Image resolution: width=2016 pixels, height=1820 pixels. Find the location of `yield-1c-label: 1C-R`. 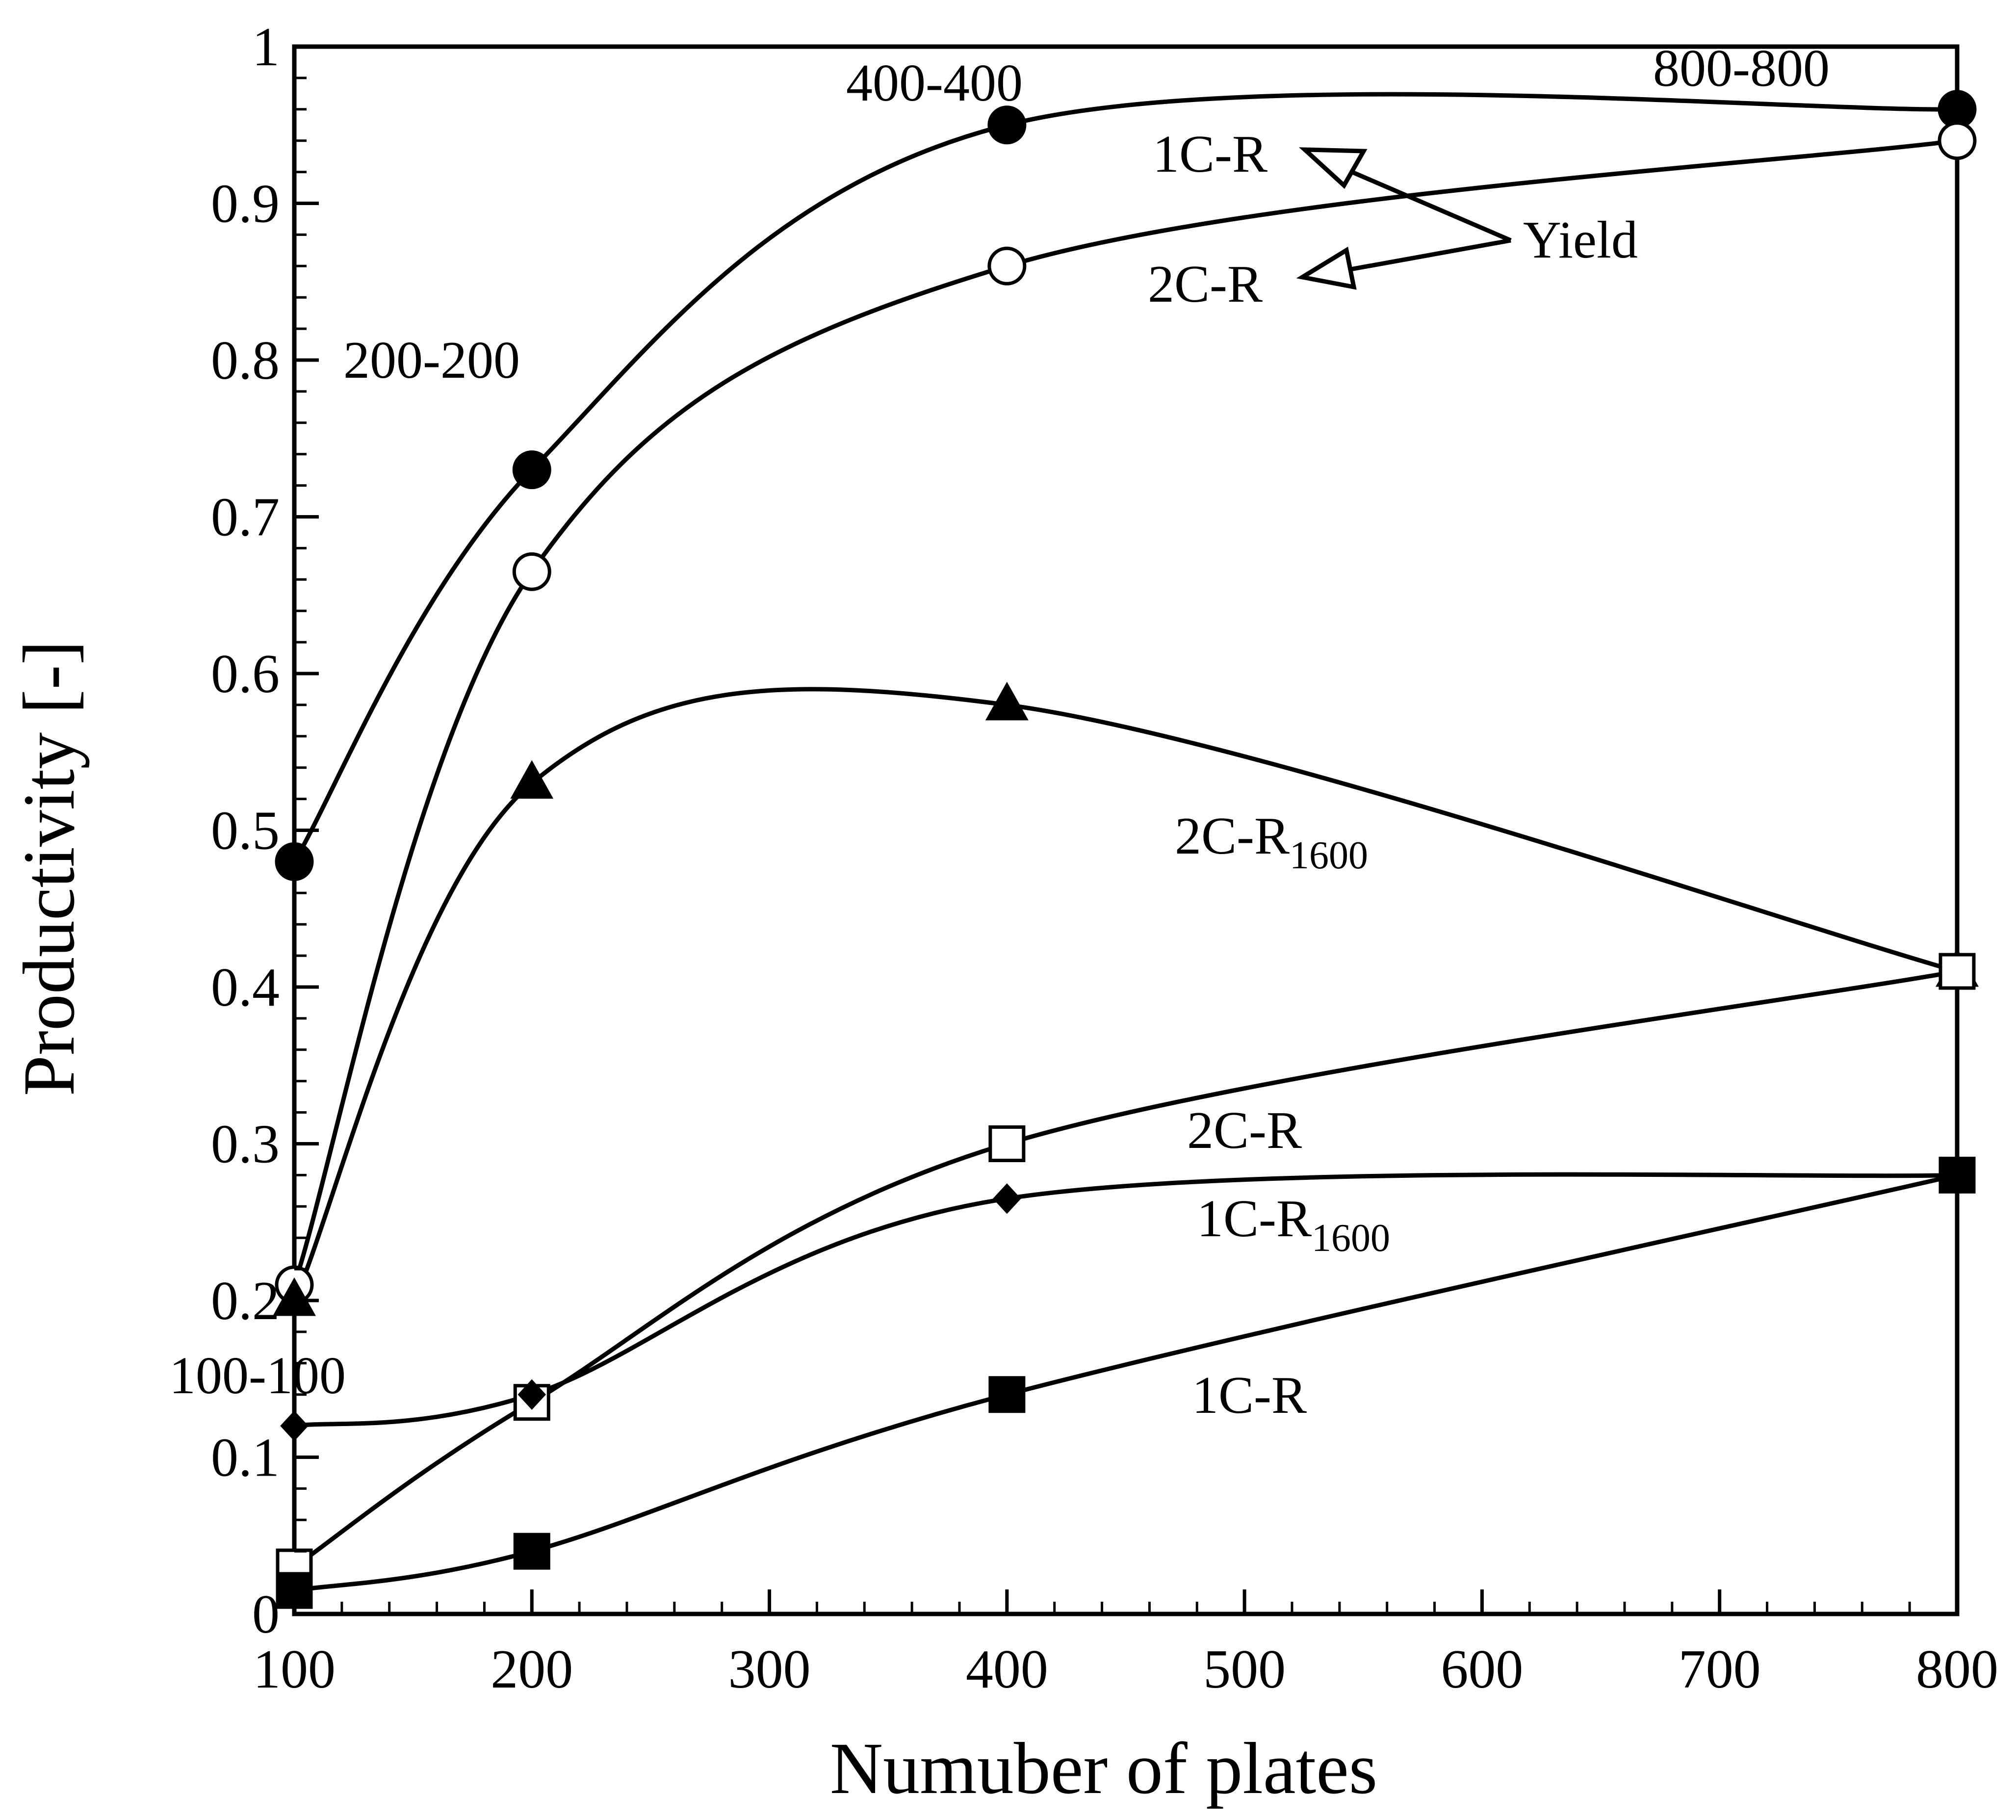

yield-1c-label: 1C-R is located at coordinates (1210, 154).